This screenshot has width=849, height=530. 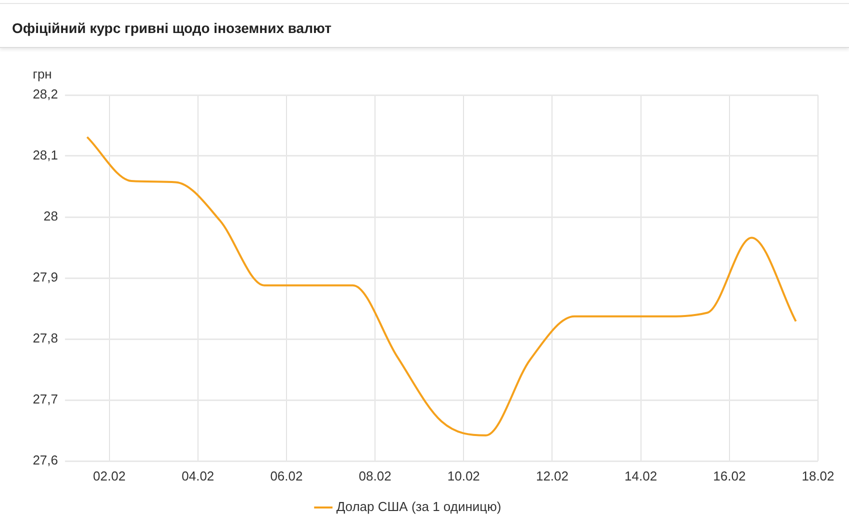 I want to click on y-tick-label: 27,7, so click(x=45, y=399).